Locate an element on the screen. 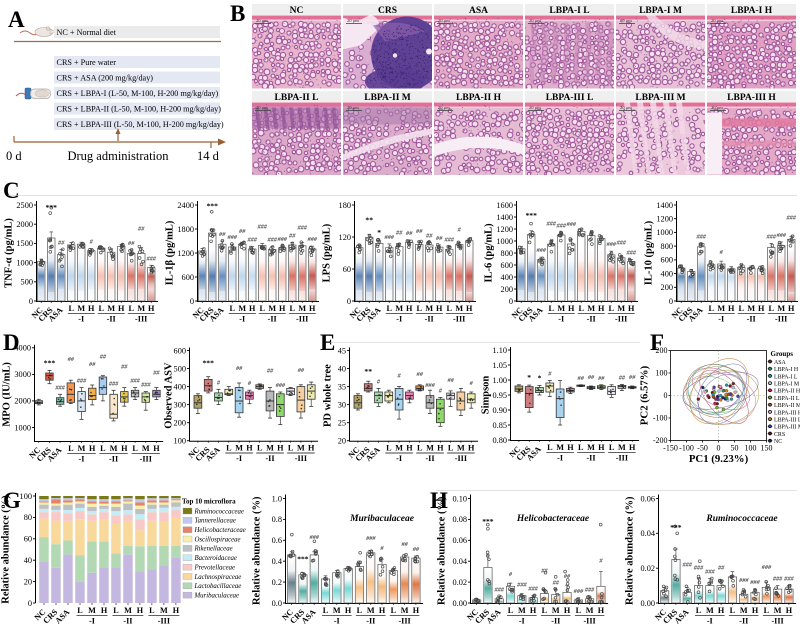 The height and width of the screenshot is (631, 800). svg-text: D is located at coordinates (11, 342).